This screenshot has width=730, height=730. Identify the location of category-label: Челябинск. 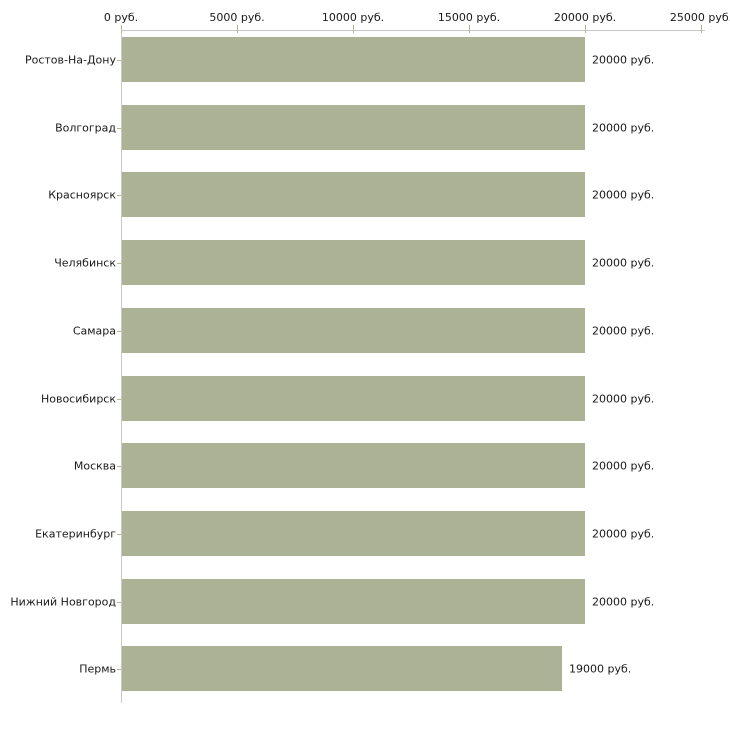
(85, 262).